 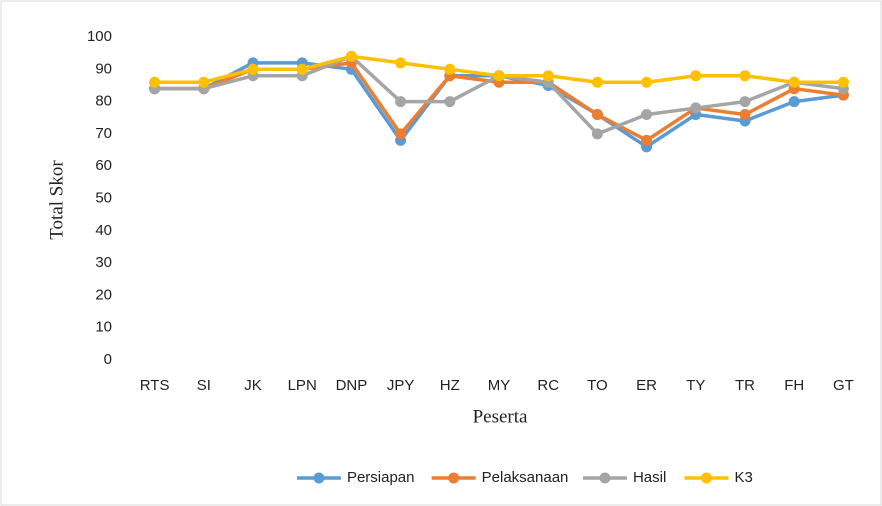 What do you see at coordinates (99, 36) in the screenshot?
I see `y-tick-label: 100` at bounding box center [99, 36].